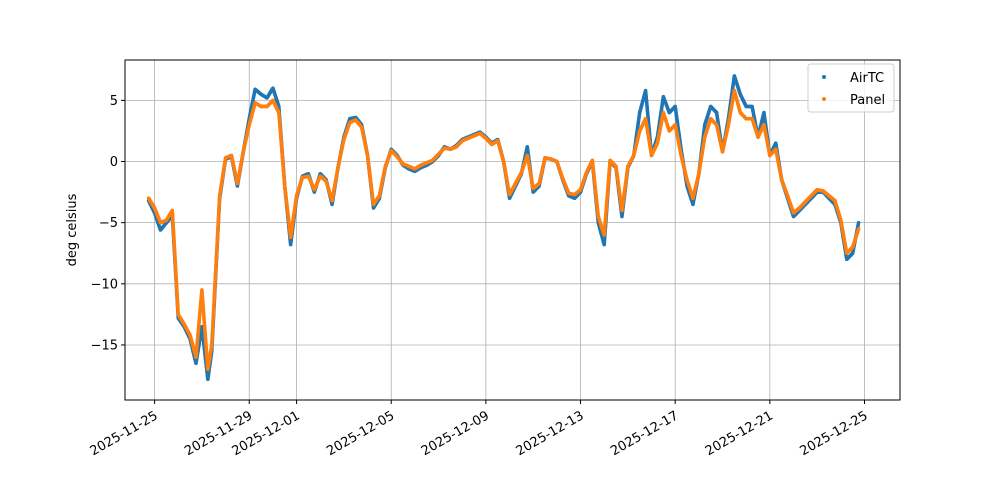 The image size is (1000, 500). What do you see at coordinates (824, 77) in the screenshot?
I see `legend-marker-airtc` at bounding box center [824, 77].